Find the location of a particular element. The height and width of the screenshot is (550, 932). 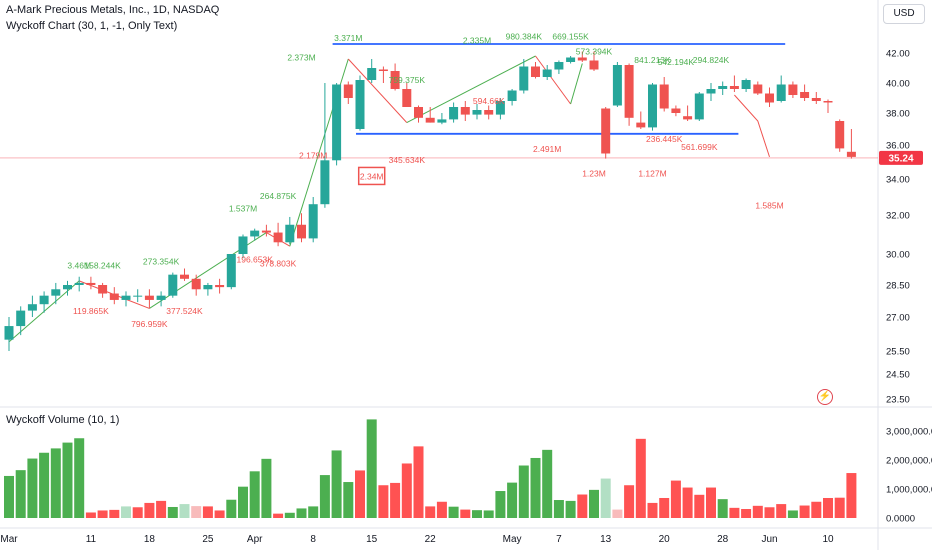

price-tick-label: 42.00 is located at coordinates (898, 54).